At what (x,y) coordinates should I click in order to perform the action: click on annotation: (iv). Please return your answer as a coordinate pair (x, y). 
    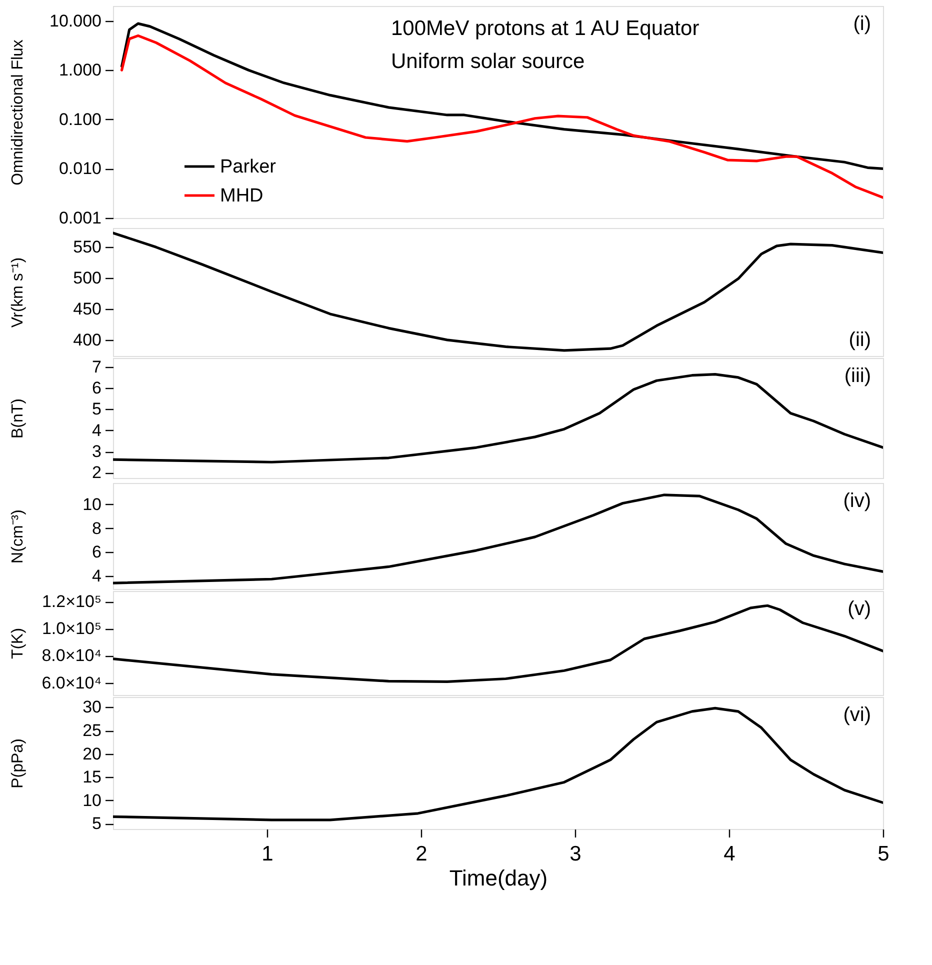
    Looking at the image, I should click on (857, 501).